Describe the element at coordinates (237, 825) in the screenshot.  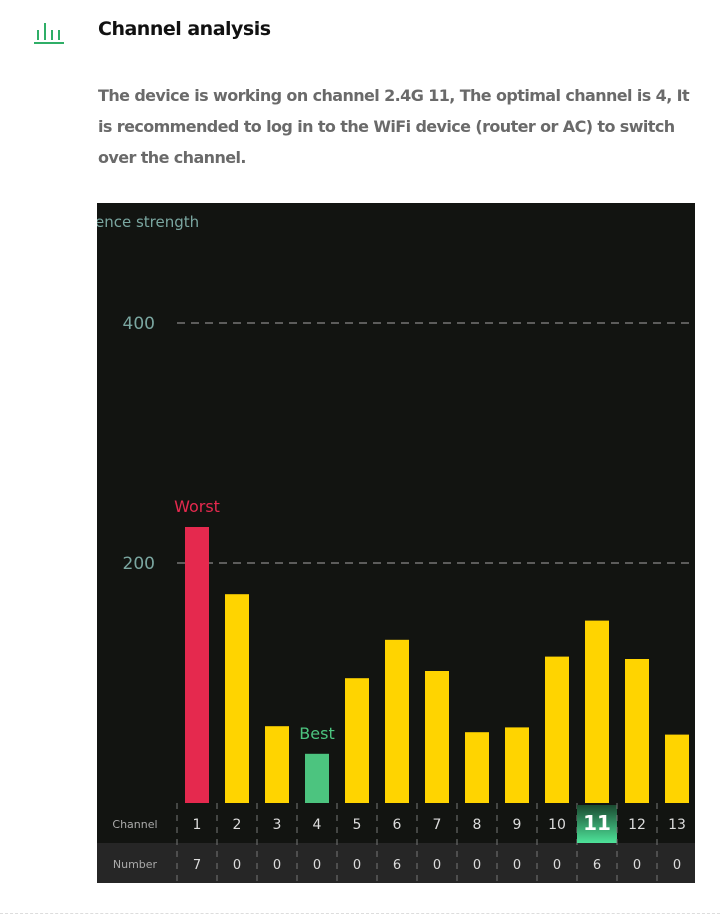
I see `channel-tick-label: 2` at that location.